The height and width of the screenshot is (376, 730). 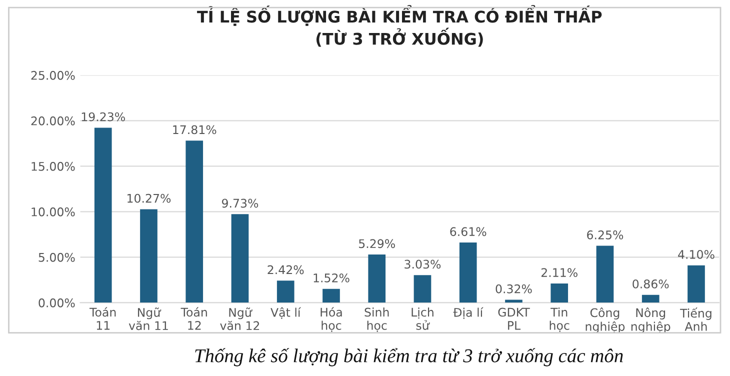 I want to click on data-label: 4.10%, so click(x=696, y=254).